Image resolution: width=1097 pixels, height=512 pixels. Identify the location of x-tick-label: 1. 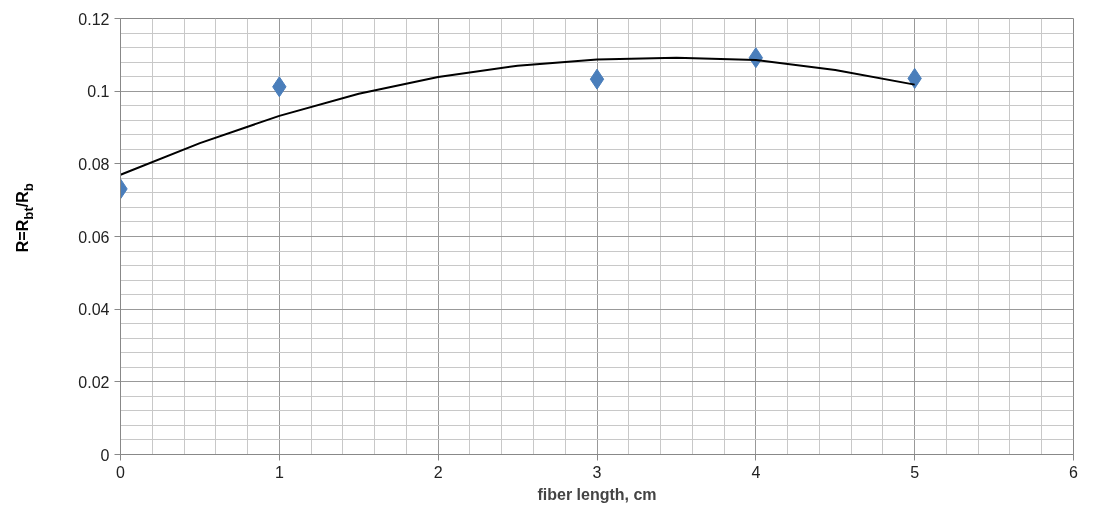
(279, 472).